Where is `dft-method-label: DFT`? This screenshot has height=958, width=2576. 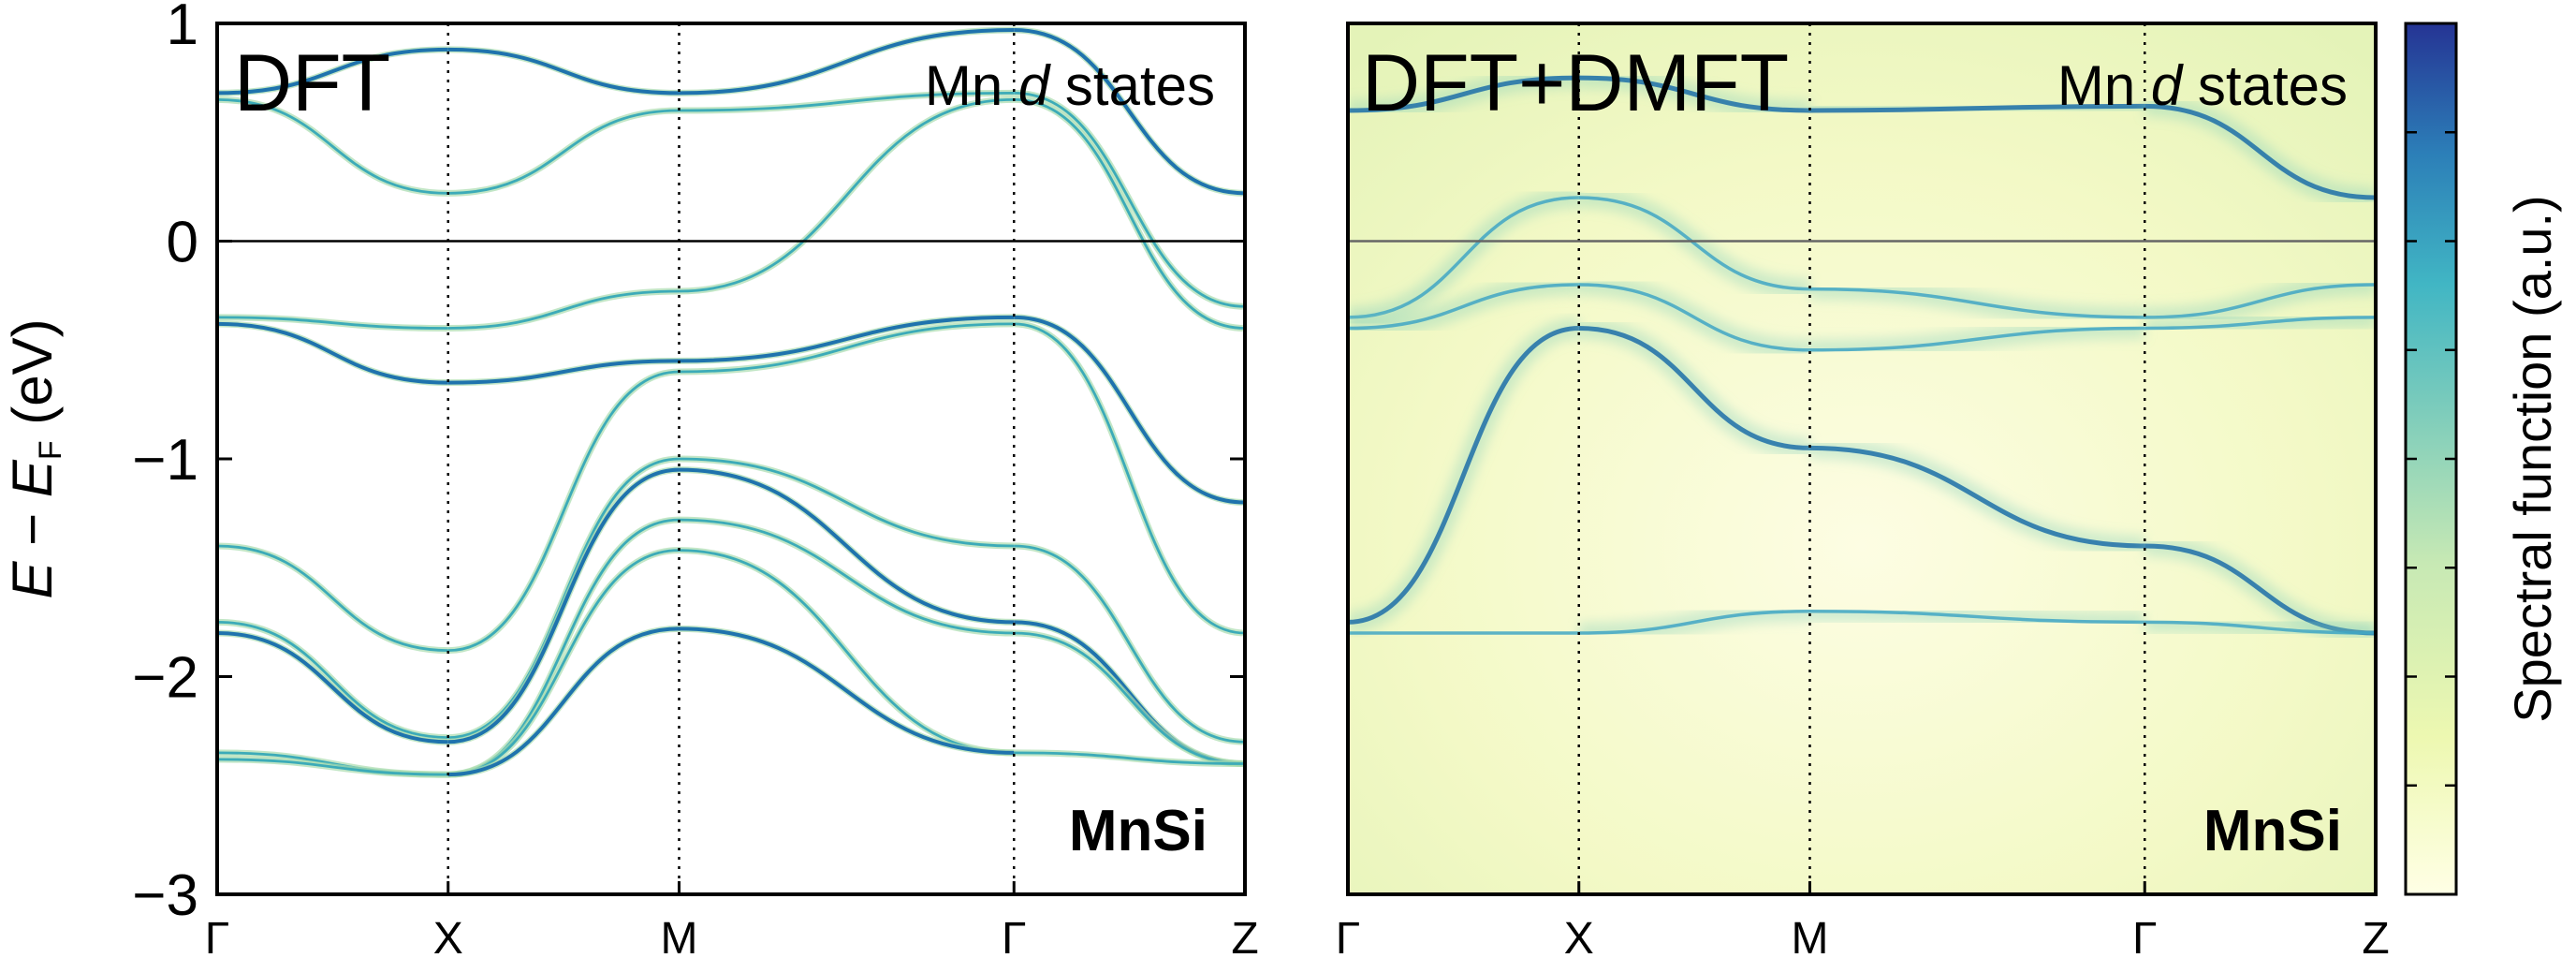 dft-method-label: DFT is located at coordinates (312, 83).